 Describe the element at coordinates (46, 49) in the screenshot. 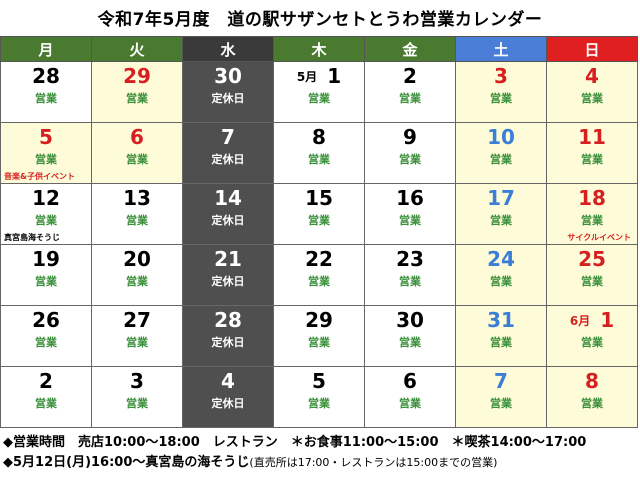

I see `header-monday: 月` at that location.